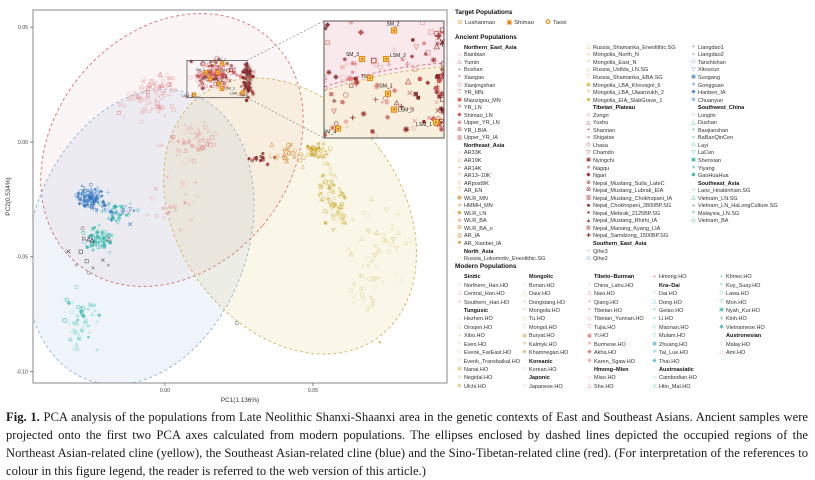  What do you see at coordinates (519, 244) in the screenshot?
I see `legend-item: ■ AR_Xianbei_IA` at bounding box center [519, 244].